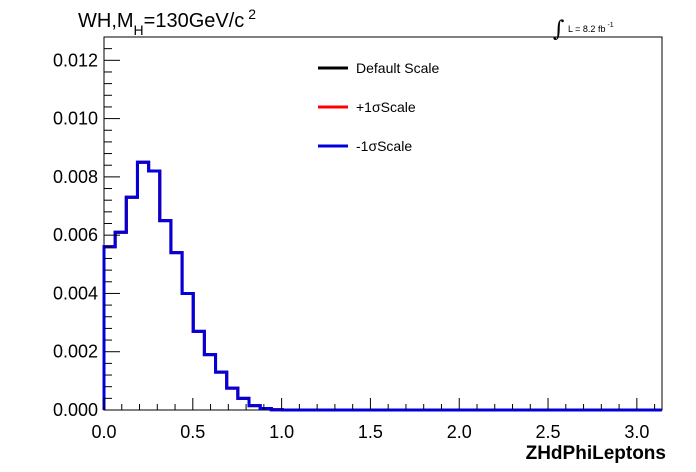 Image resolution: width=696 pixels, height=472 pixels. I want to click on x-axis-label: ZHdPhiLeptons, so click(596, 453).